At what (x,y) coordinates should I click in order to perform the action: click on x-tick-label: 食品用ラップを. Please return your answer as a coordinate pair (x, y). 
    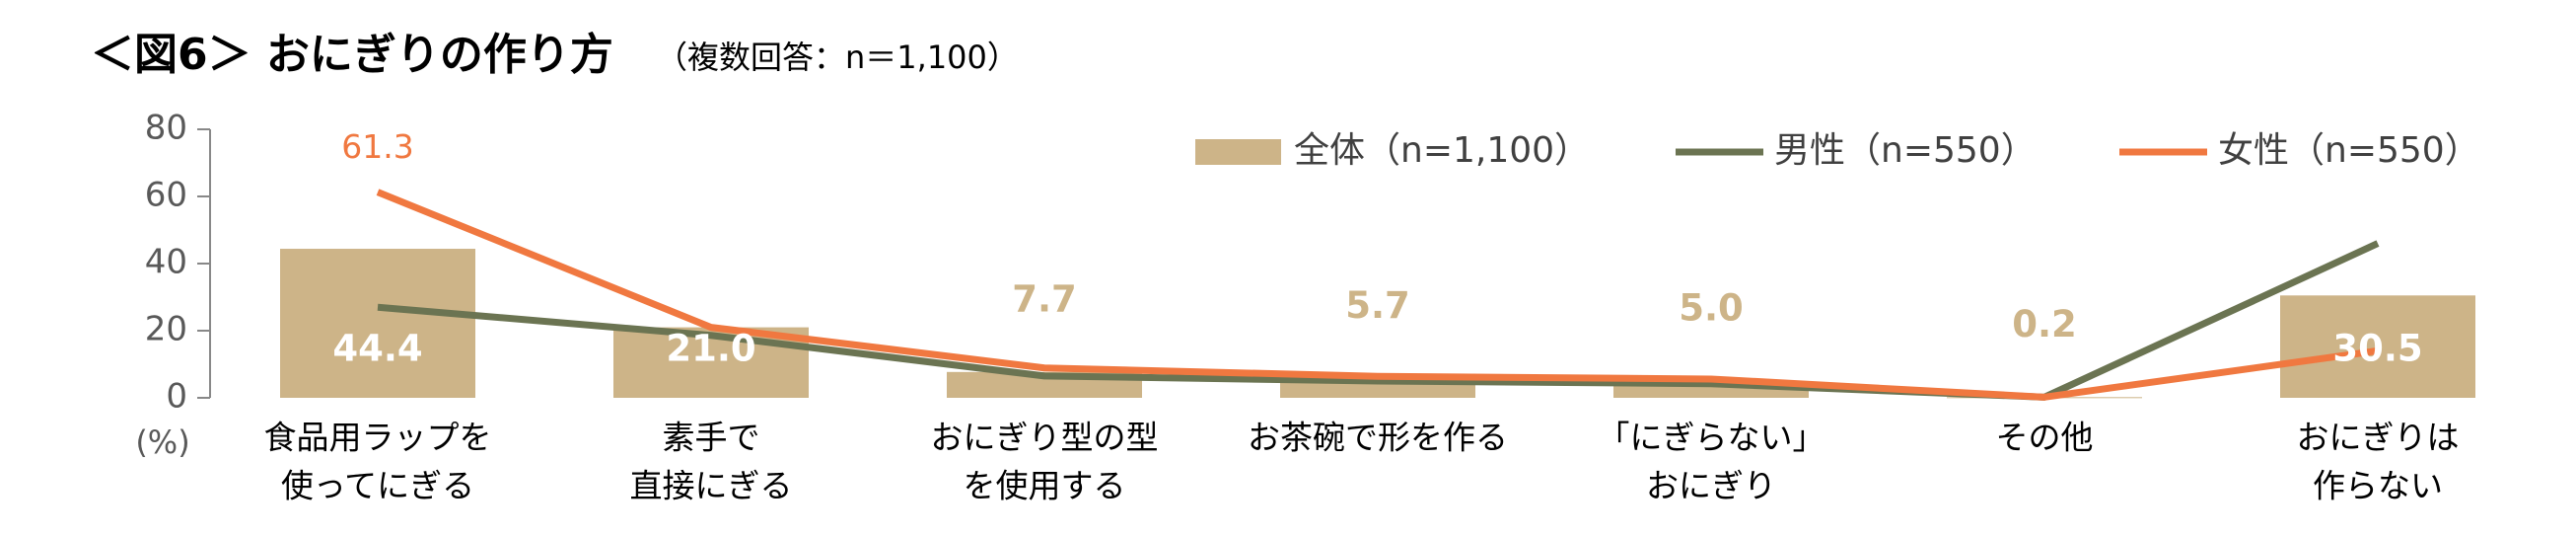
    Looking at the image, I should click on (378, 438).